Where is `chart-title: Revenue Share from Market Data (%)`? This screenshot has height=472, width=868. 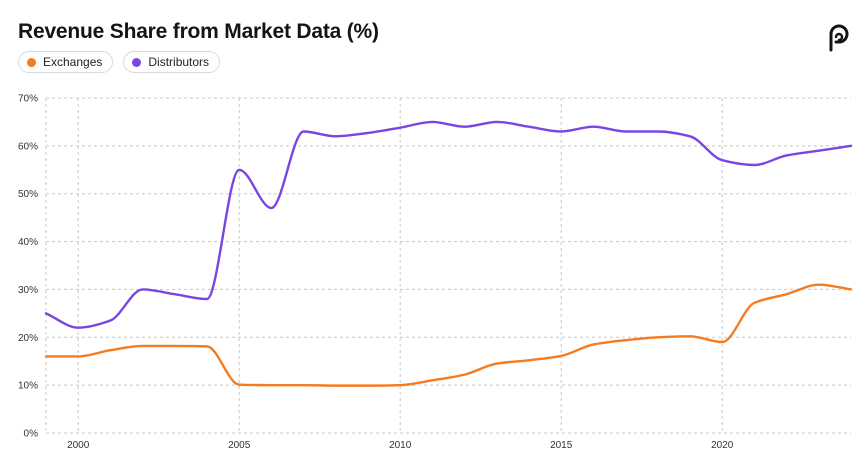
chart-title: Revenue Share from Market Data (%) is located at coordinates (198, 31).